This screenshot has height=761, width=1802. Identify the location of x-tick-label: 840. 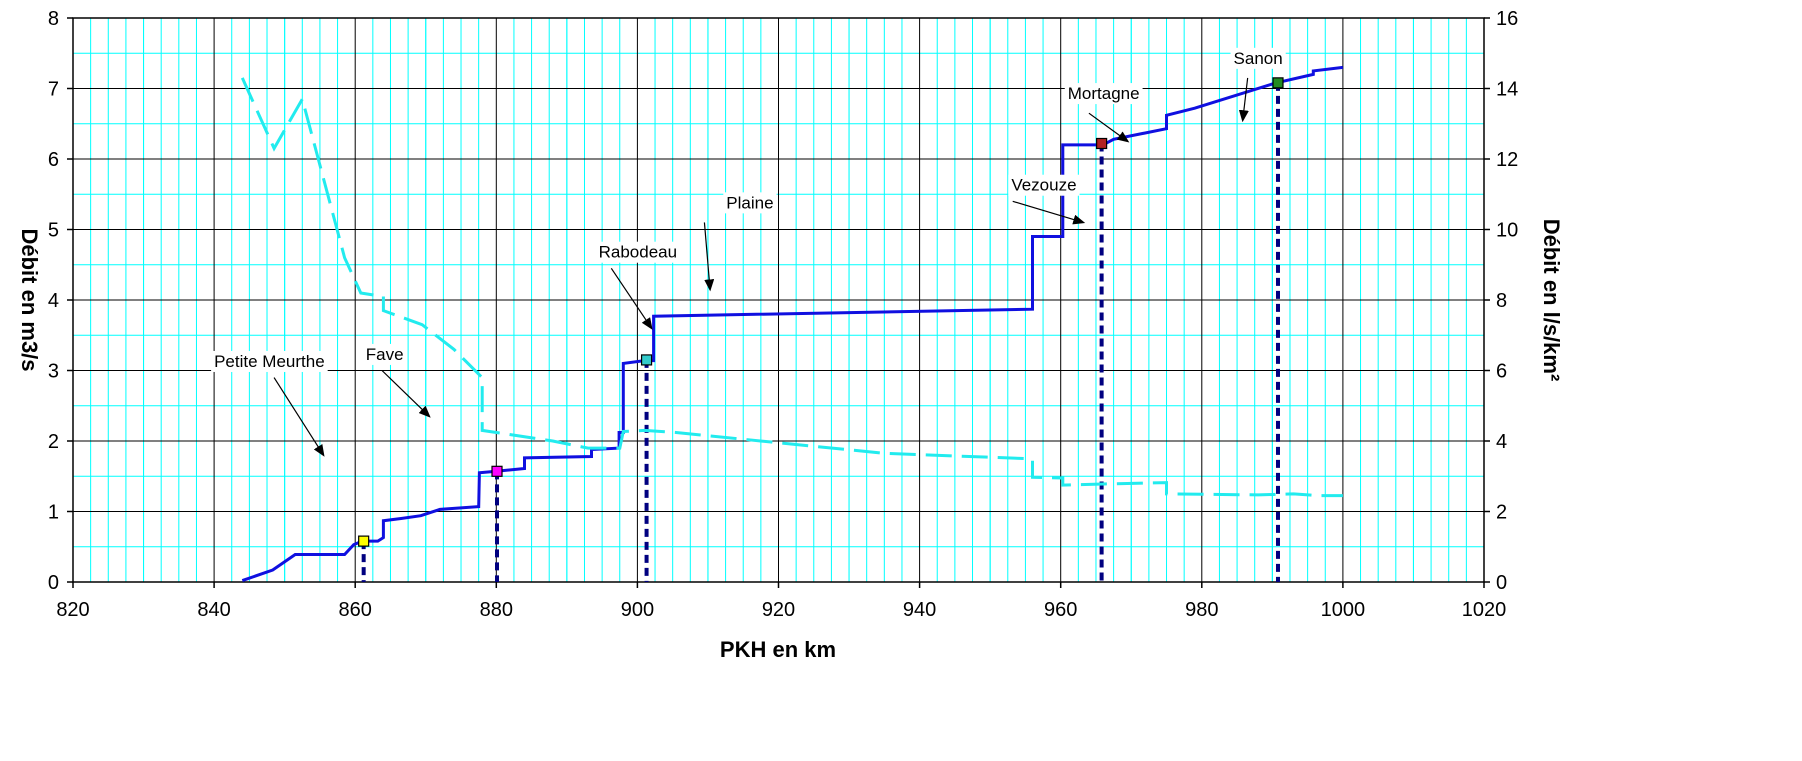
(213, 610).